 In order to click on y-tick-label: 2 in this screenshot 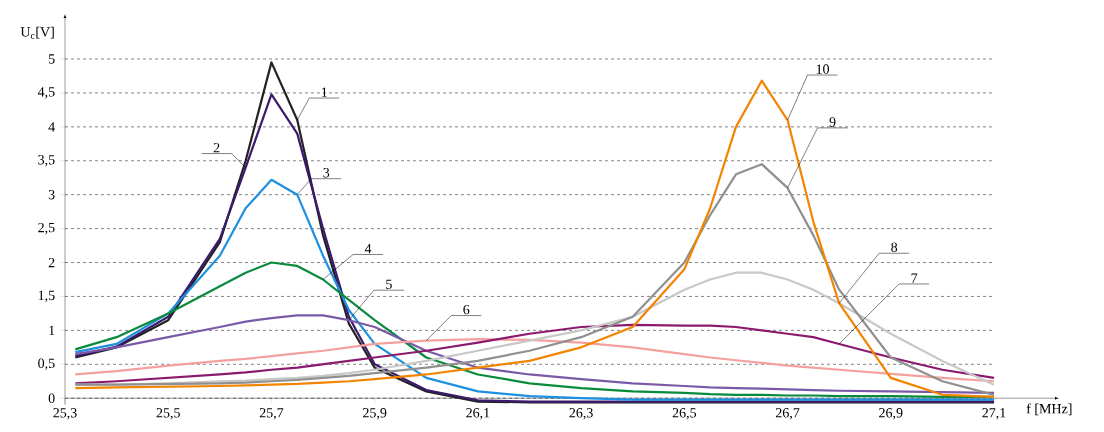, I will do `click(51, 262)`.